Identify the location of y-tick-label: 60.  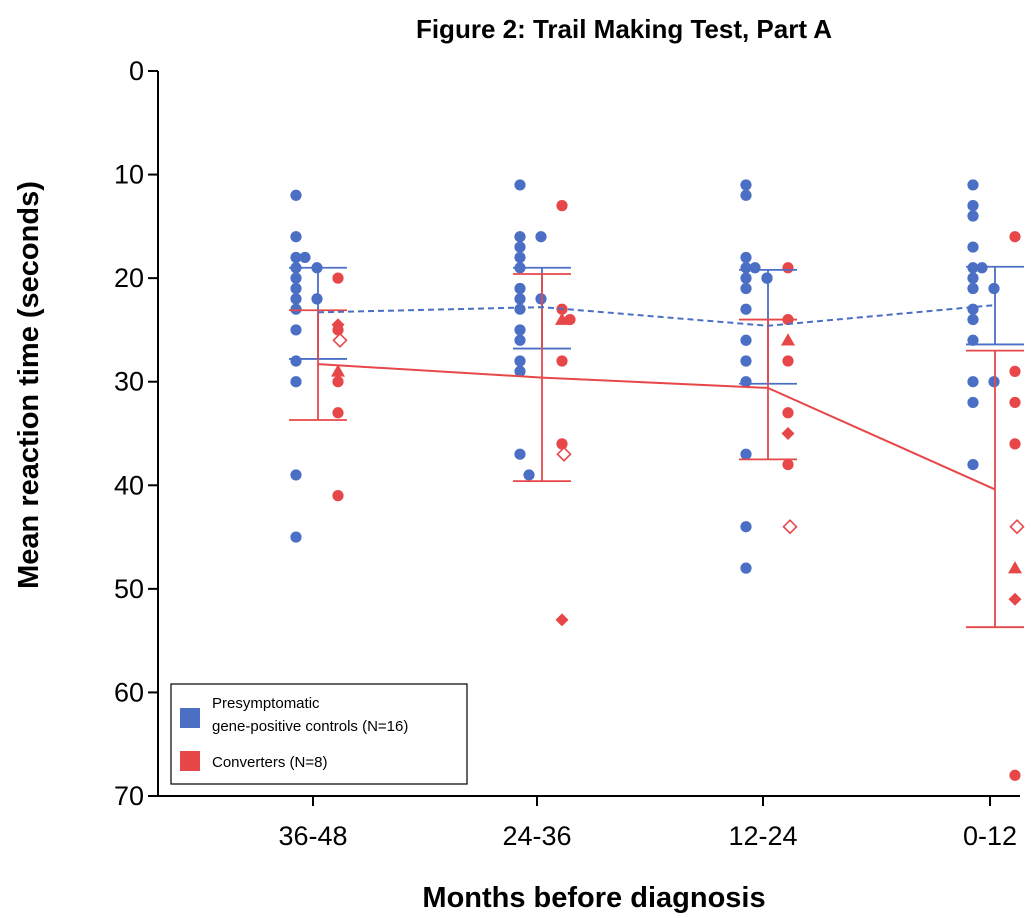
(129, 692).